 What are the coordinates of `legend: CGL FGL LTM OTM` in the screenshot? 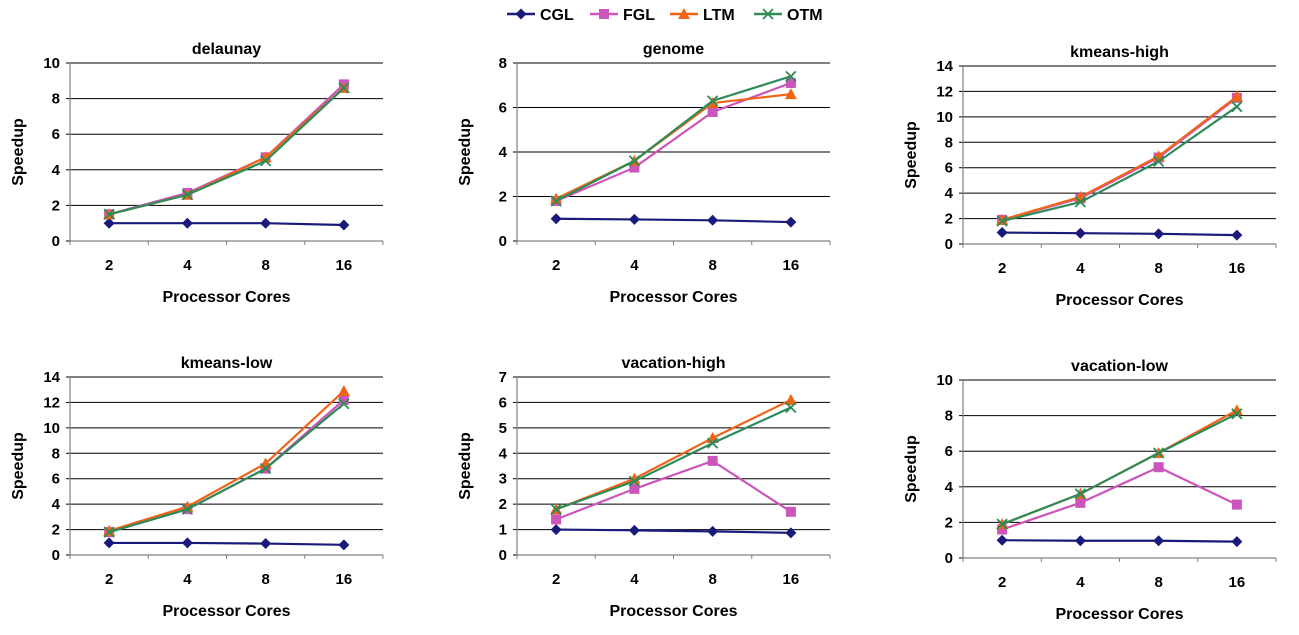 It's located at (665, 15).